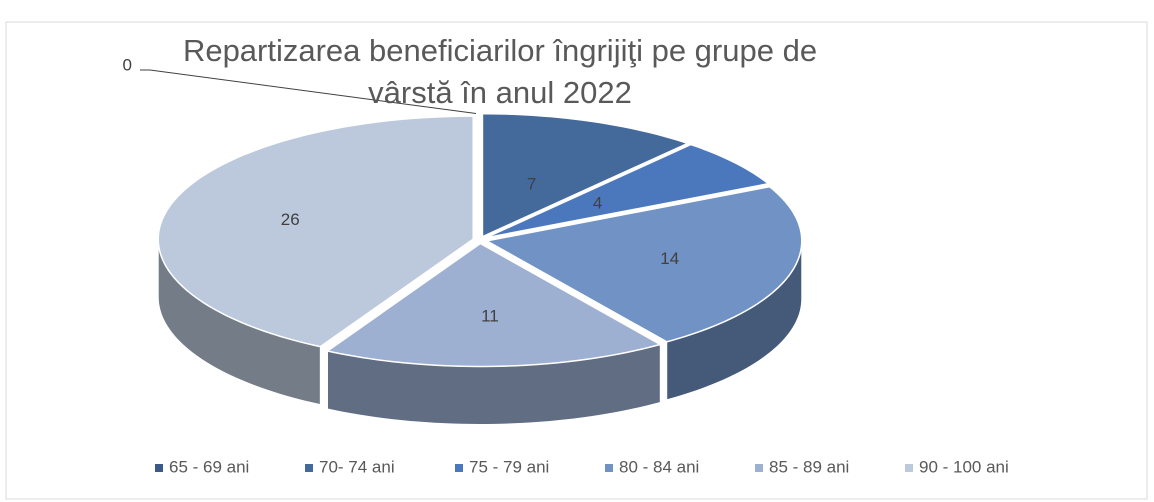  I want to click on legend-label: 65 - 69 ani, so click(209, 466).